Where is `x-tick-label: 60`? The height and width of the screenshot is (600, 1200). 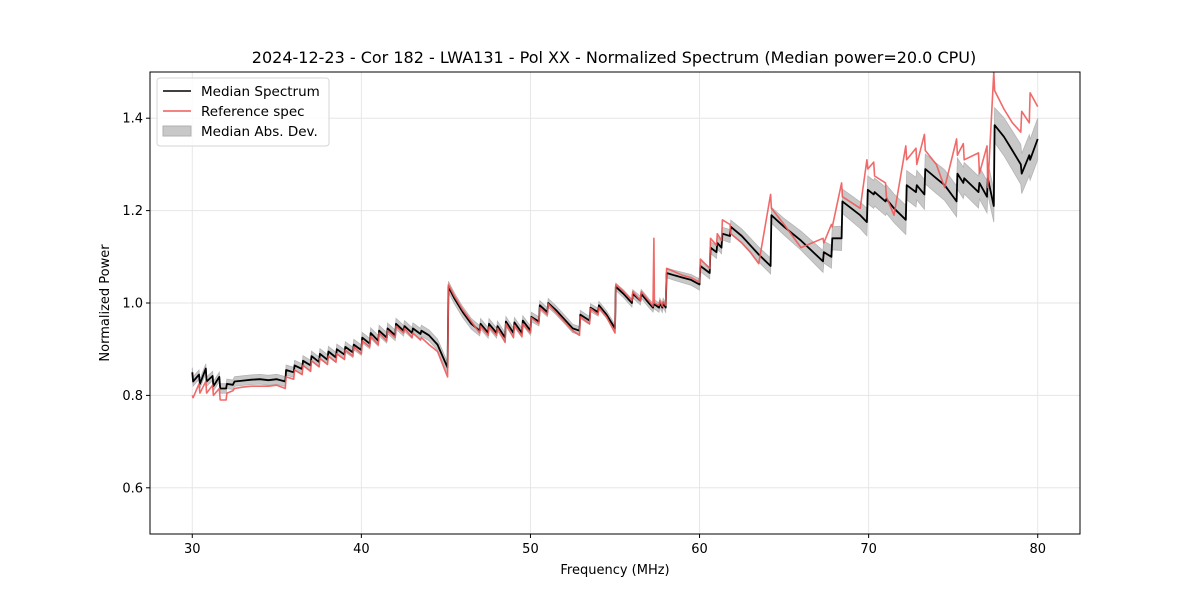
x-tick-label: 60 is located at coordinates (699, 549).